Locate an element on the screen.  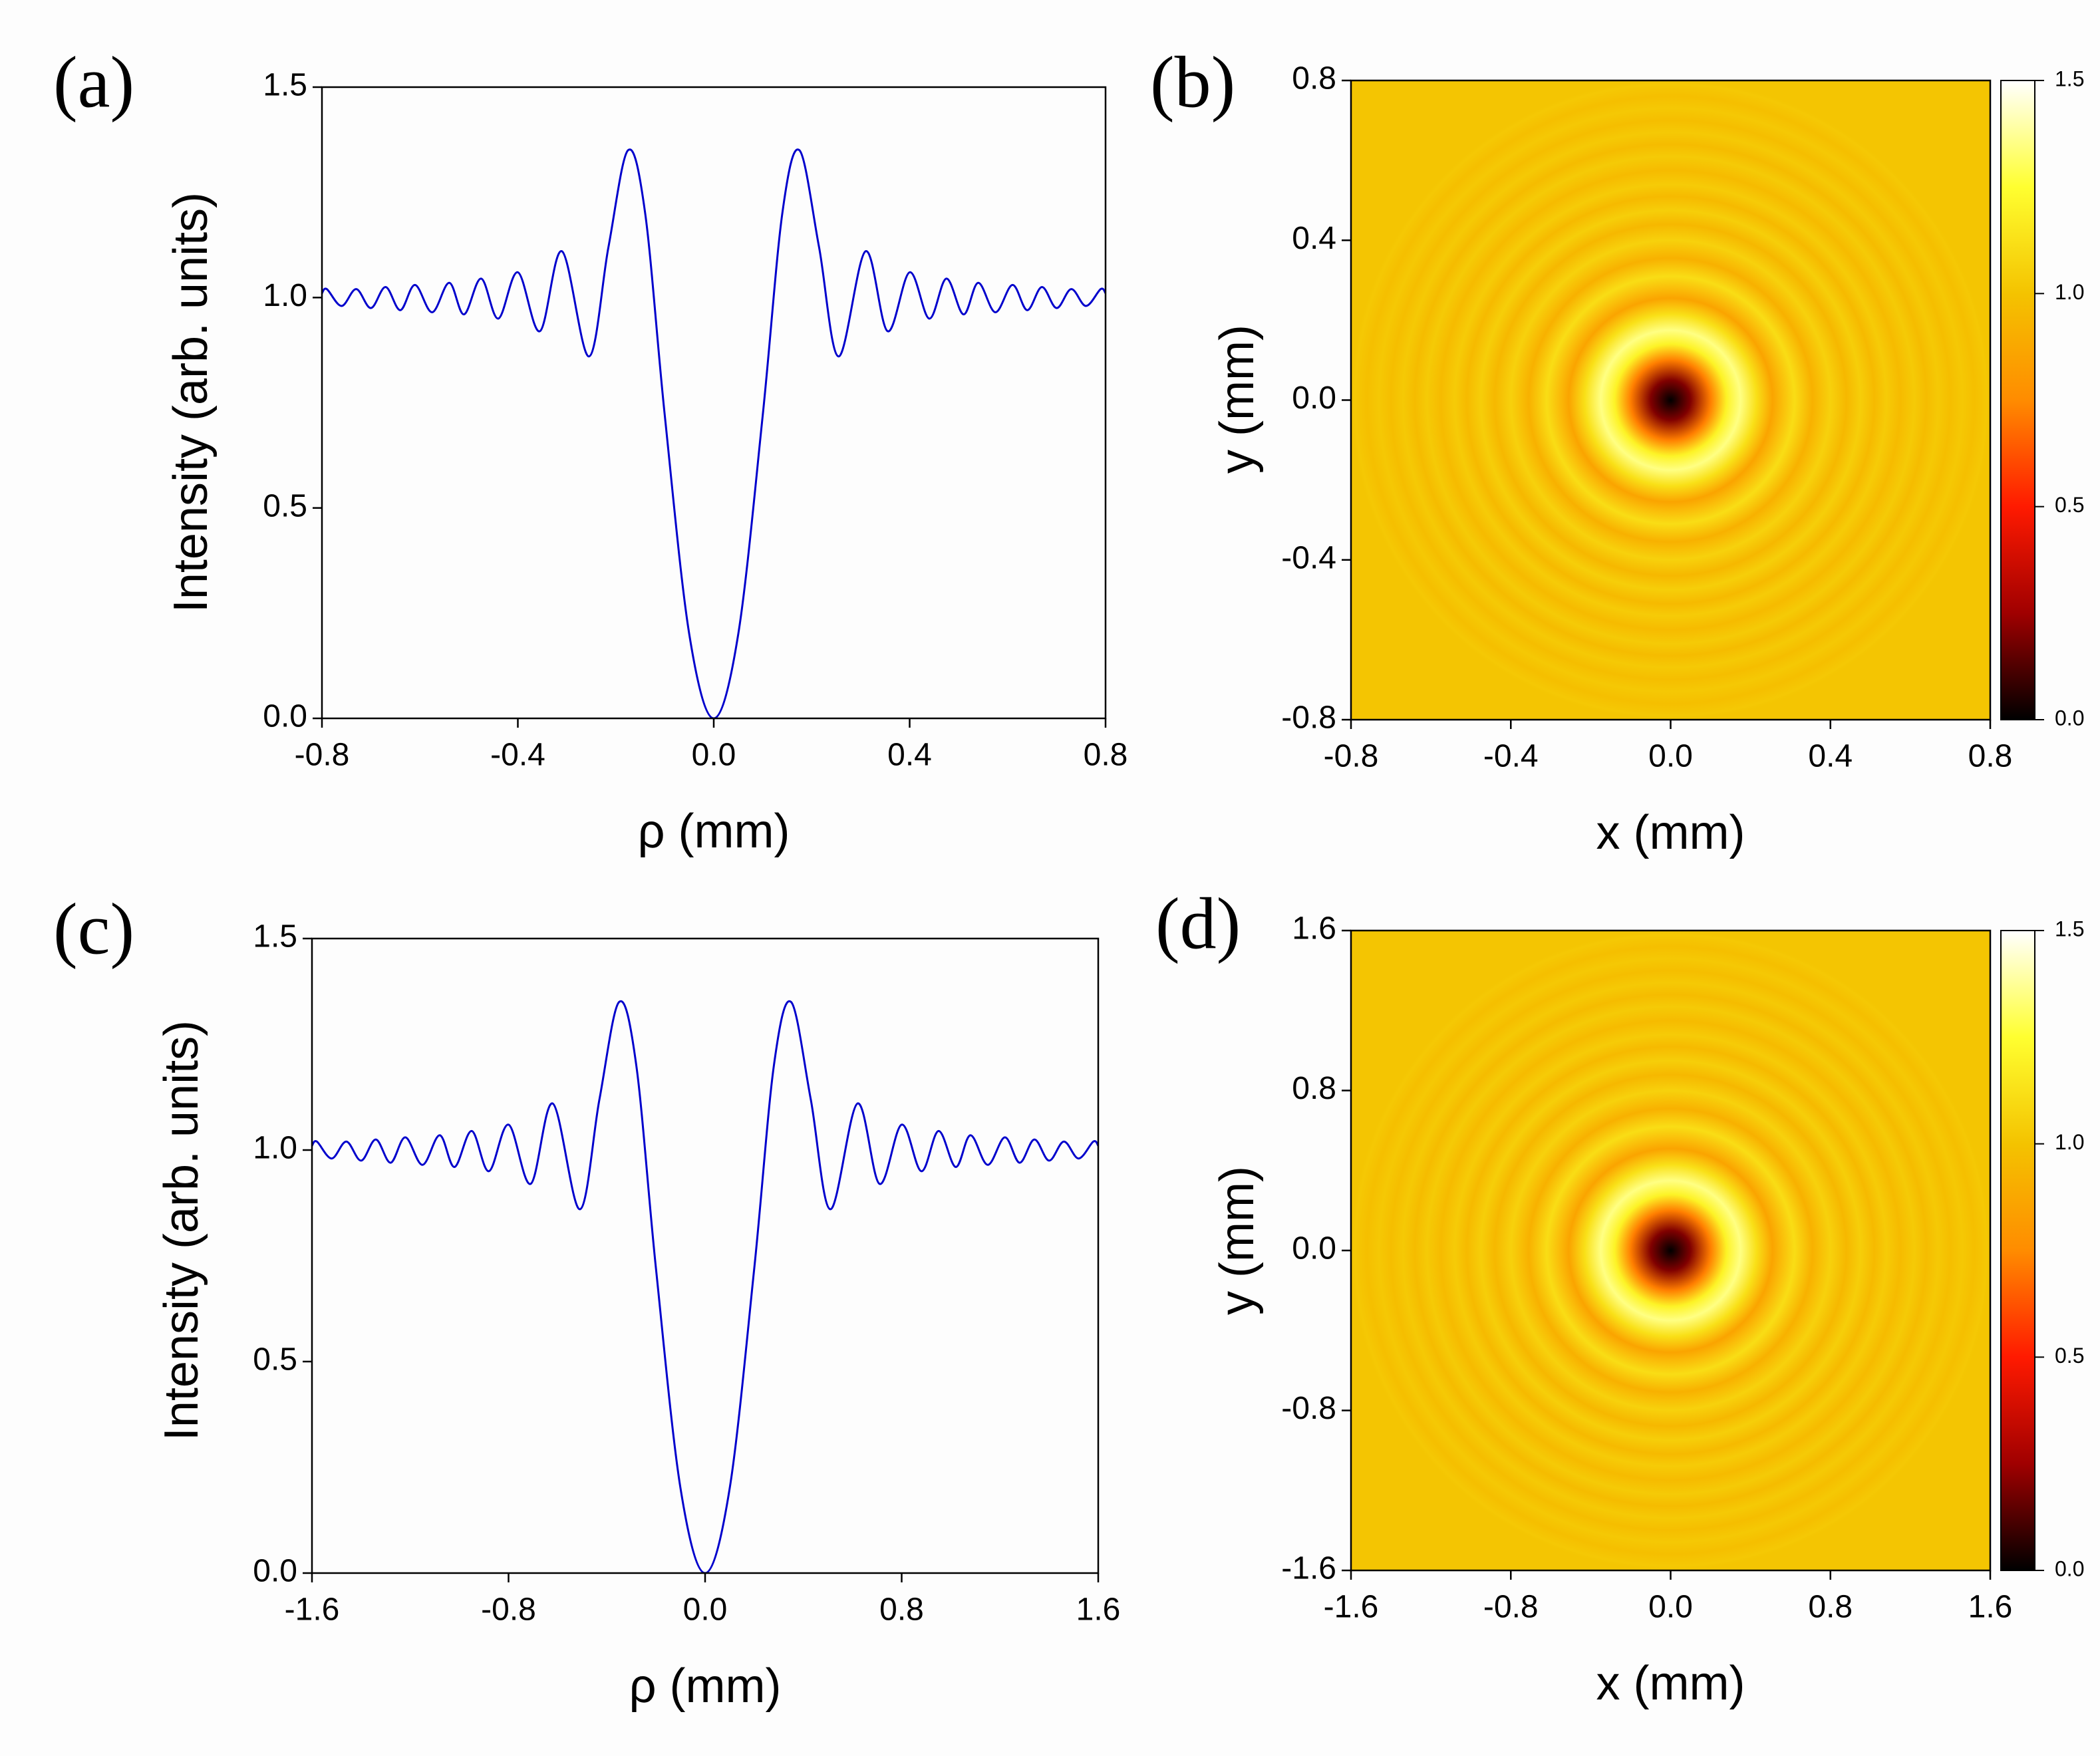
y-tick-label: 1.6 is located at coordinates (1314, 929).